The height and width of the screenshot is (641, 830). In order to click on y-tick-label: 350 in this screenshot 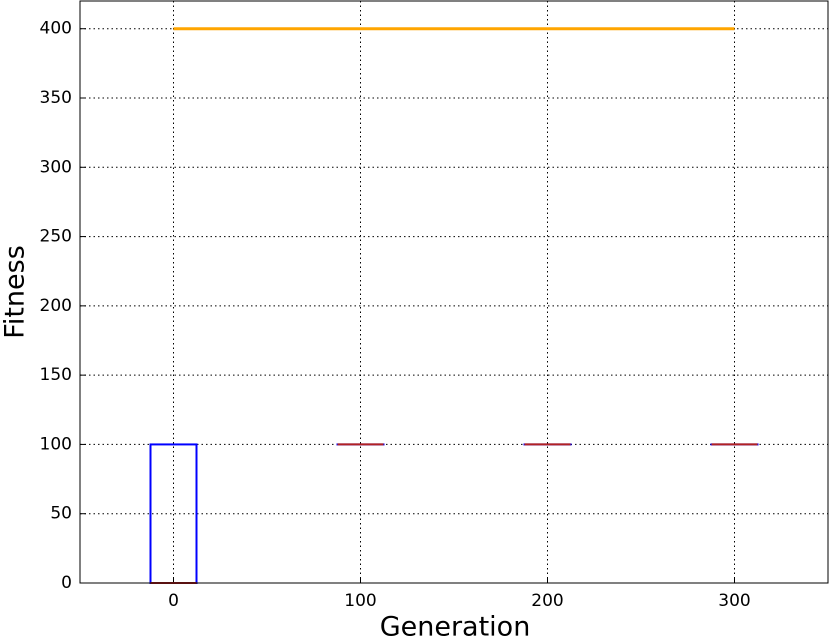, I will do `click(56, 98)`.